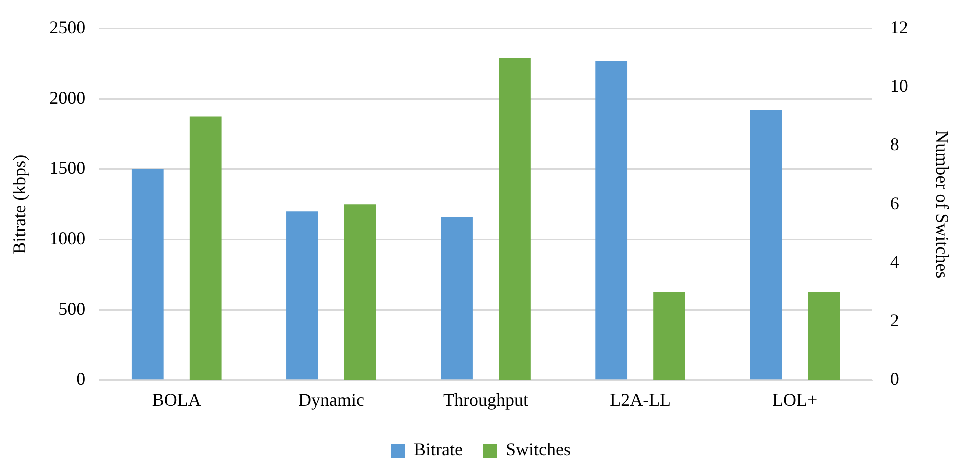  I want to click on y-tick-label: 2500, so click(68, 28).